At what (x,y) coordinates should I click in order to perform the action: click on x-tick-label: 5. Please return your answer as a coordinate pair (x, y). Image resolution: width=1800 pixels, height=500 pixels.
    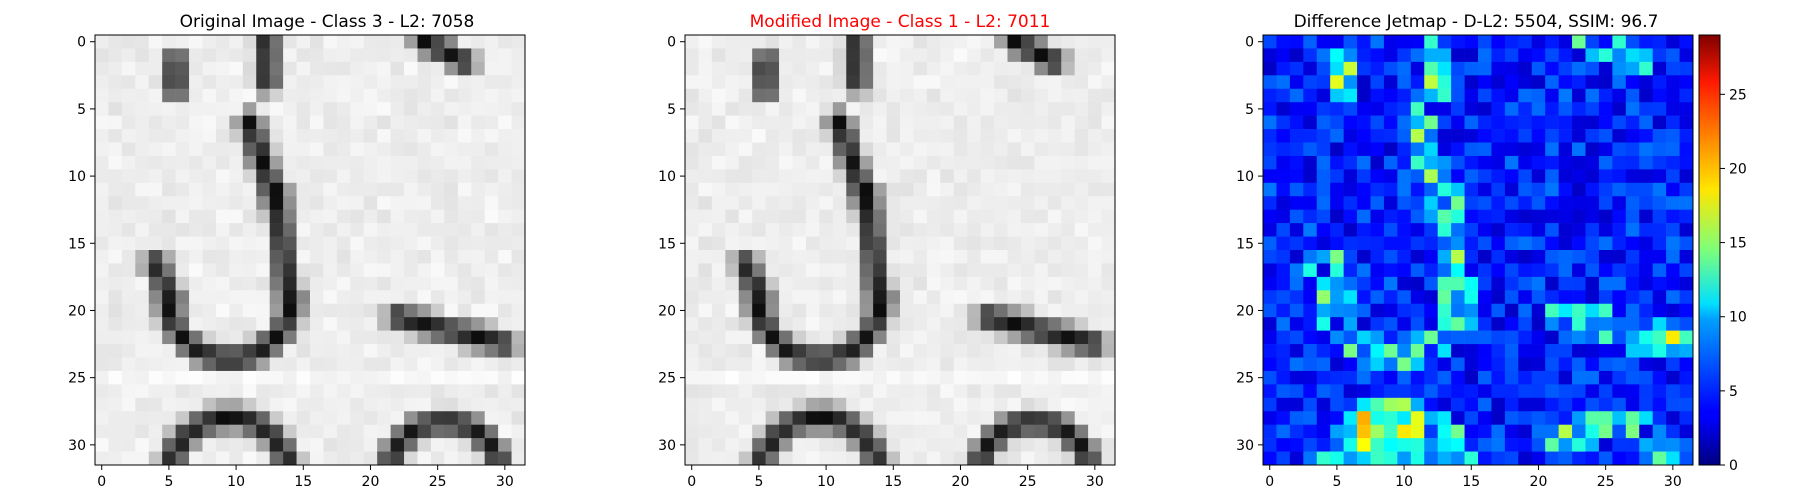
    Looking at the image, I should click on (168, 482).